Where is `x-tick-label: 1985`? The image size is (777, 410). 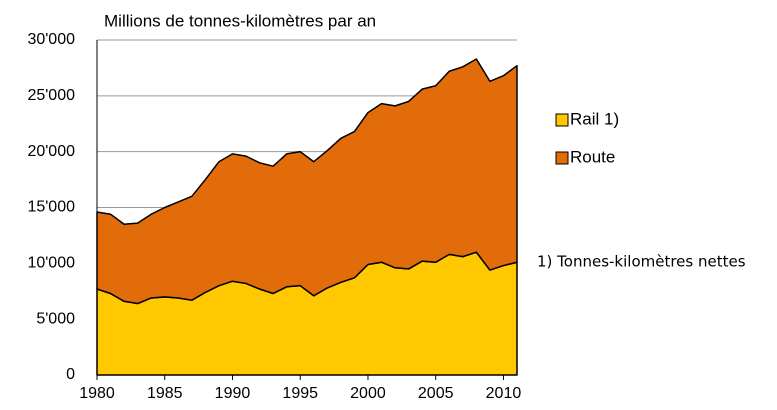
x-tick-label: 1985 is located at coordinates (165, 393).